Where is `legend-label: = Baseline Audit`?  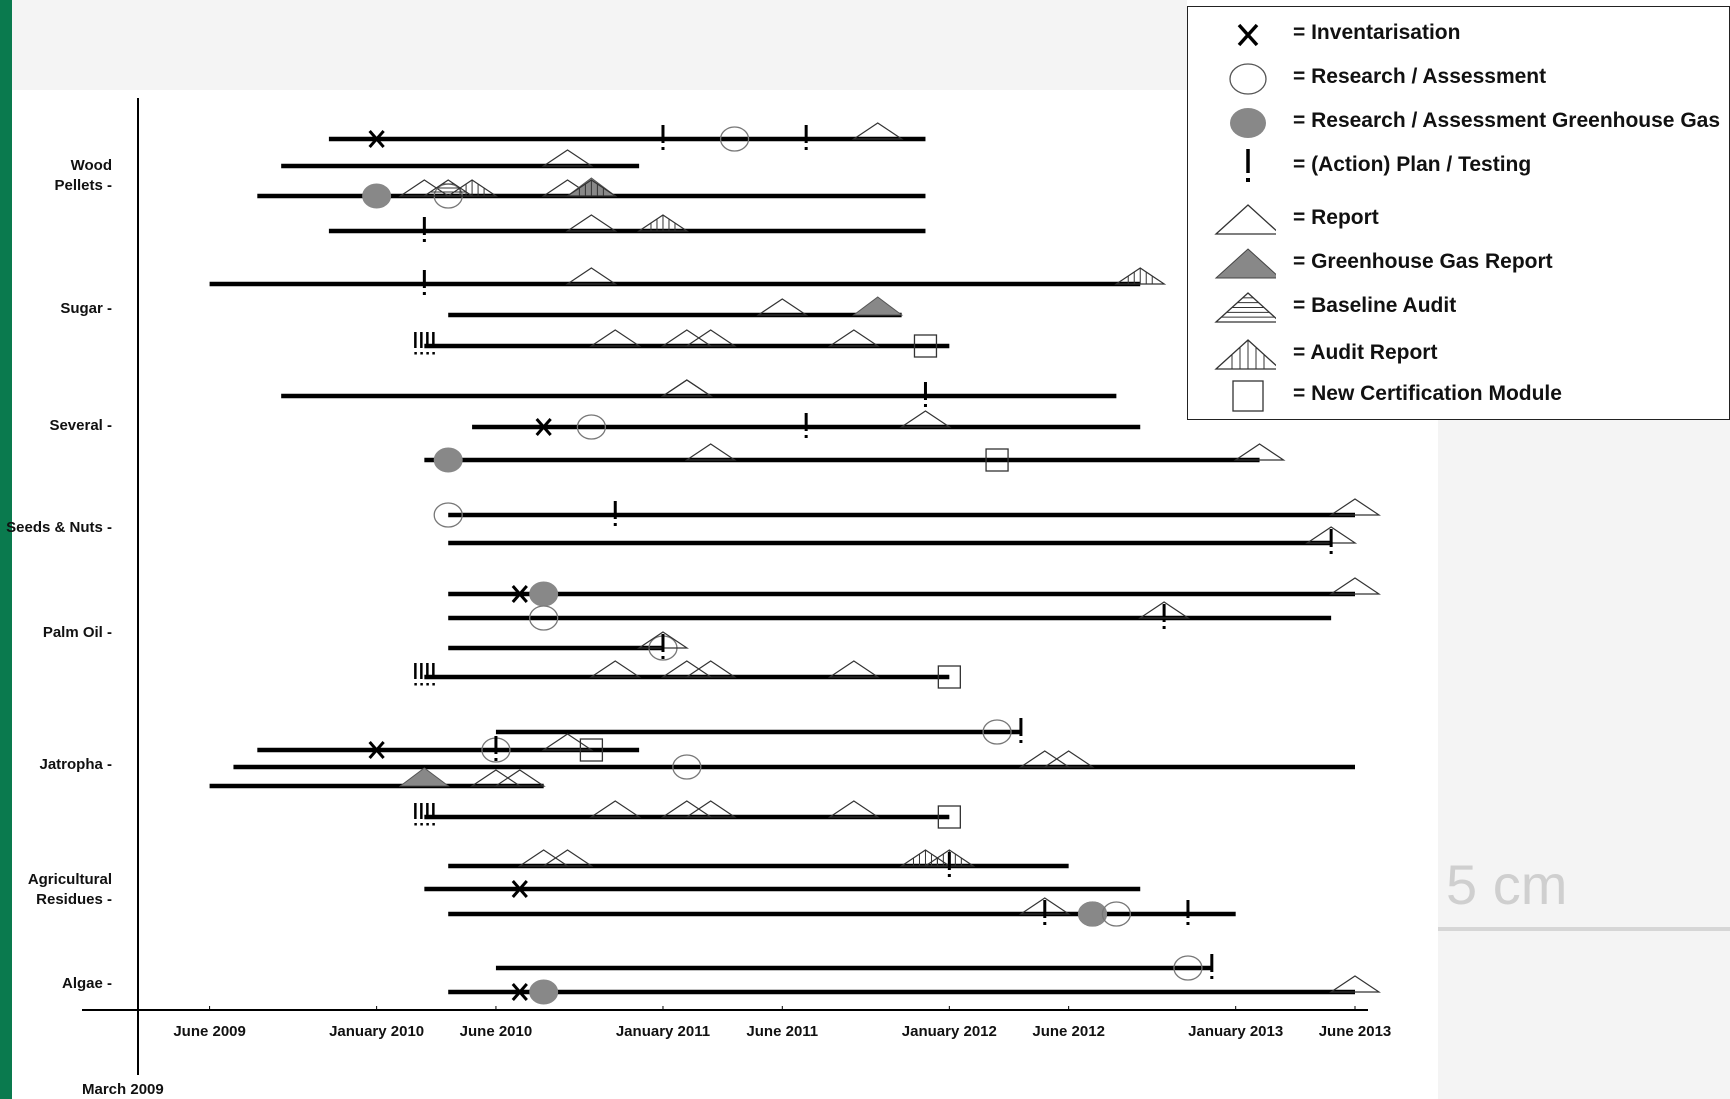
legend-label: = Baseline Audit is located at coordinates (1375, 305).